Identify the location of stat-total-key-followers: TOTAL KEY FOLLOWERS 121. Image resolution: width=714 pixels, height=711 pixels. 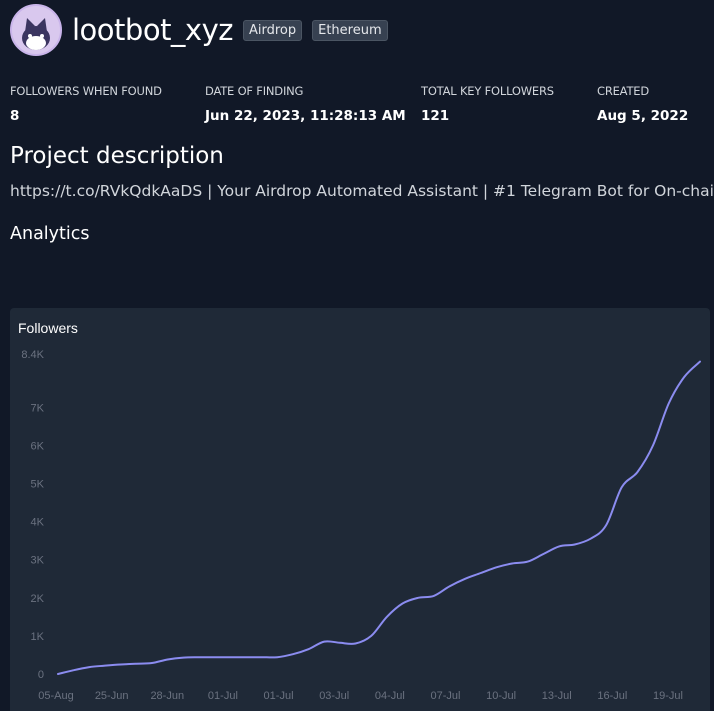
(487, 104).